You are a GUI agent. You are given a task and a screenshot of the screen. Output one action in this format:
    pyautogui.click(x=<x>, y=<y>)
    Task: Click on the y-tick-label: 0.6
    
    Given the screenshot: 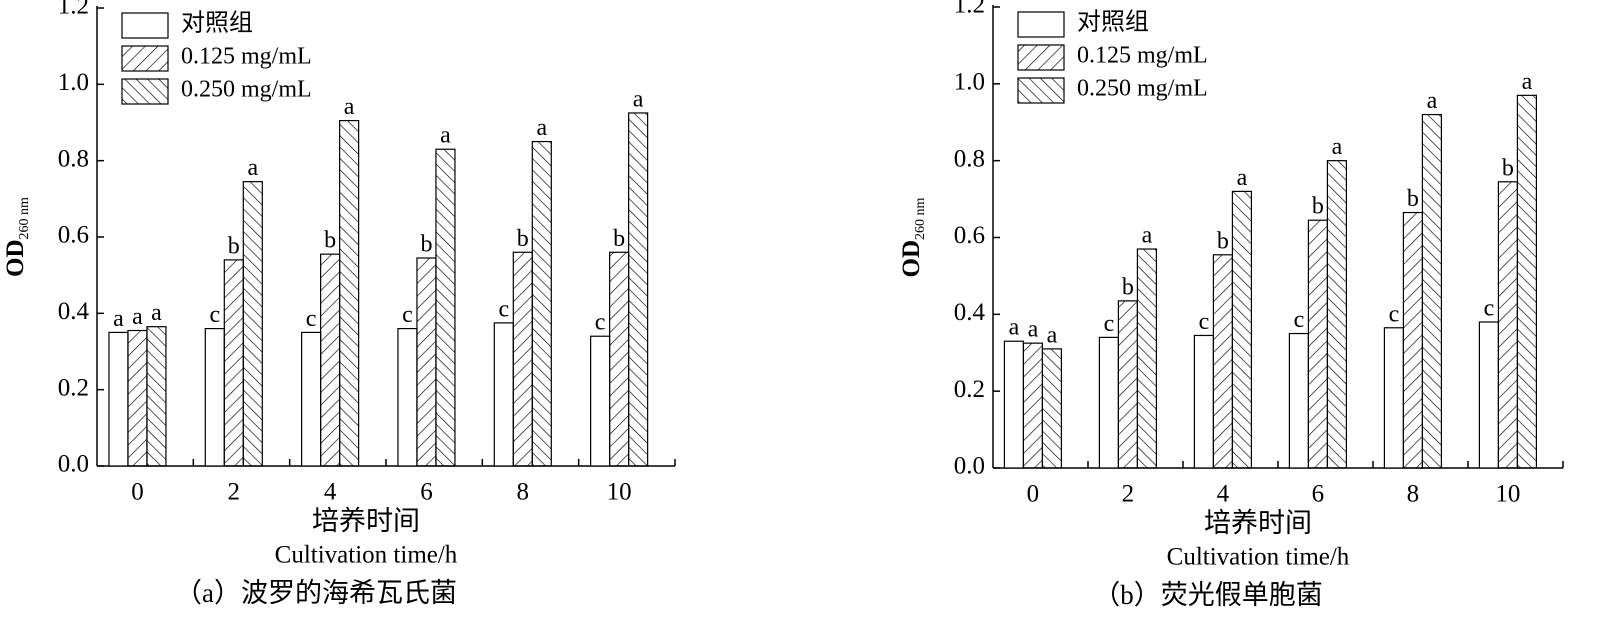 What is the action you would take?
    pyautogui.click(x=969, y=235)
    